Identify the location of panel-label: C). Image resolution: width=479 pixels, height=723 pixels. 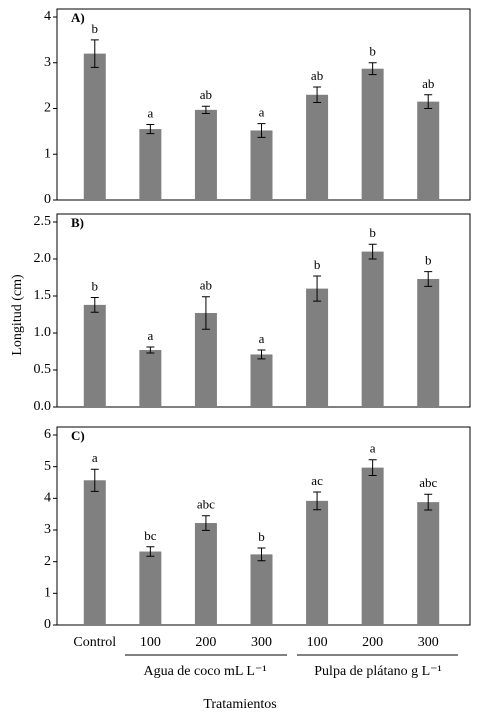
(78, 435).